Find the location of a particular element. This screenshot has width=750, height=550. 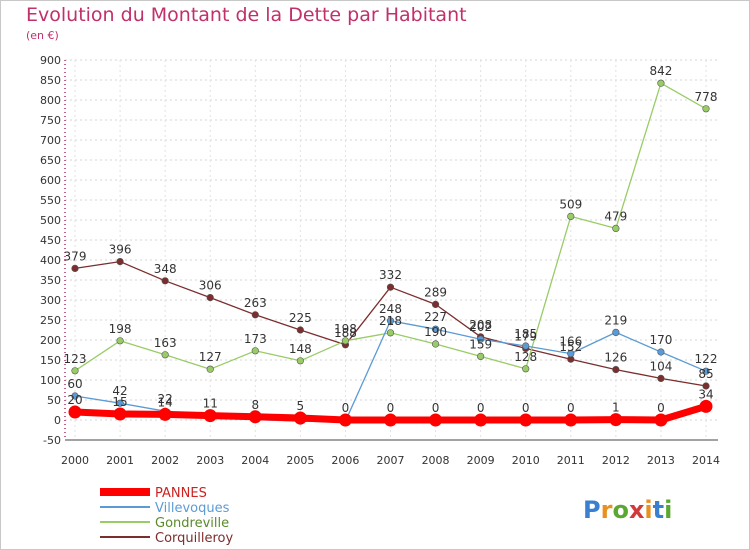

y-tick-label: -50 is located at coordinates (52, 440).